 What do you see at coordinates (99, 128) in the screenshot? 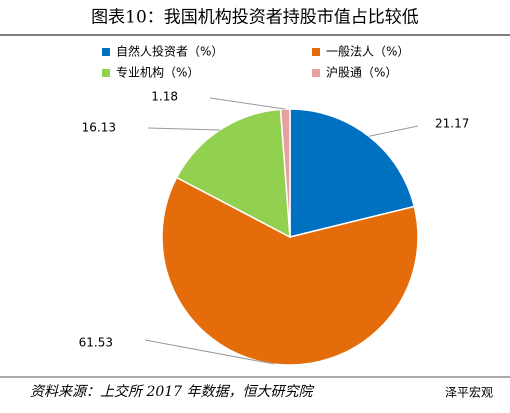
I see `data-label: 16.13` at bounding box center [99, 128].